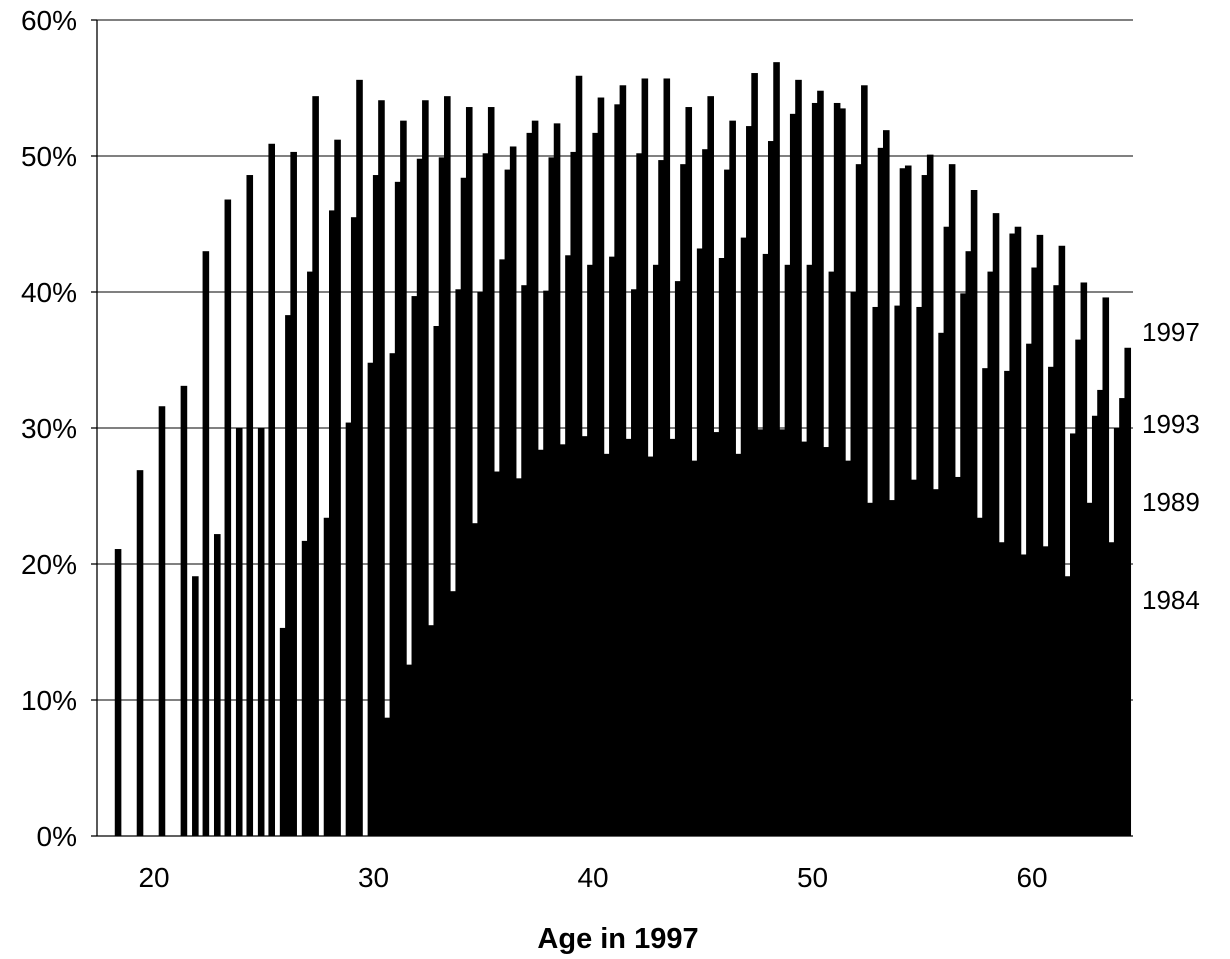  I want to click on x-tick-label: 50, so click(812, 877).